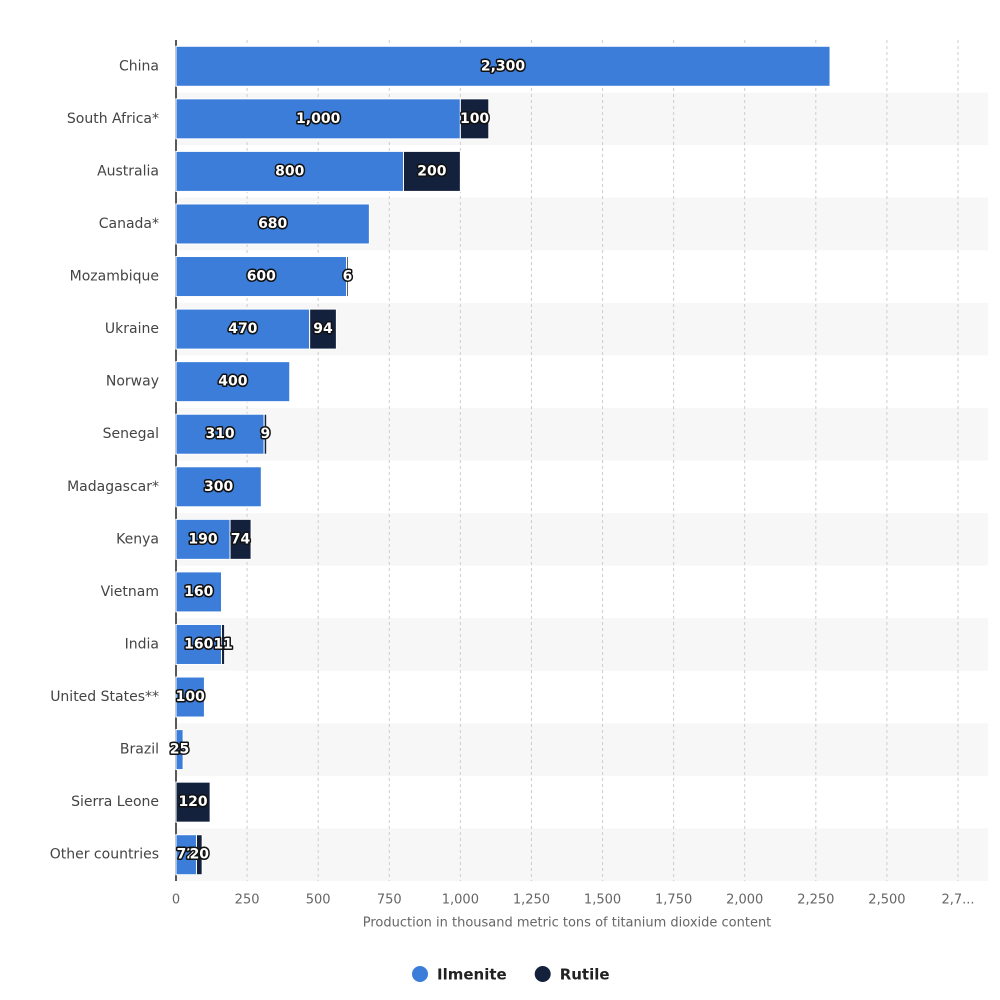  Describe the element at coordinates (113, 119) in the screenshot. I see `y-tick-label: South Africa*` at that location.